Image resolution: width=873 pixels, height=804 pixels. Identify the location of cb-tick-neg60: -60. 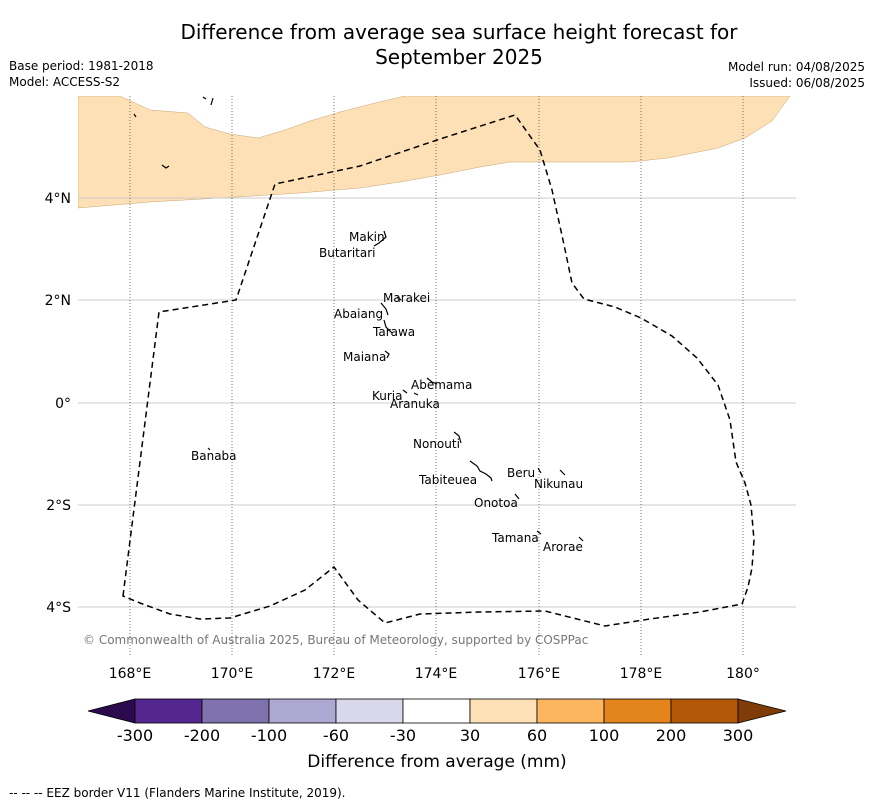
(336, 735).